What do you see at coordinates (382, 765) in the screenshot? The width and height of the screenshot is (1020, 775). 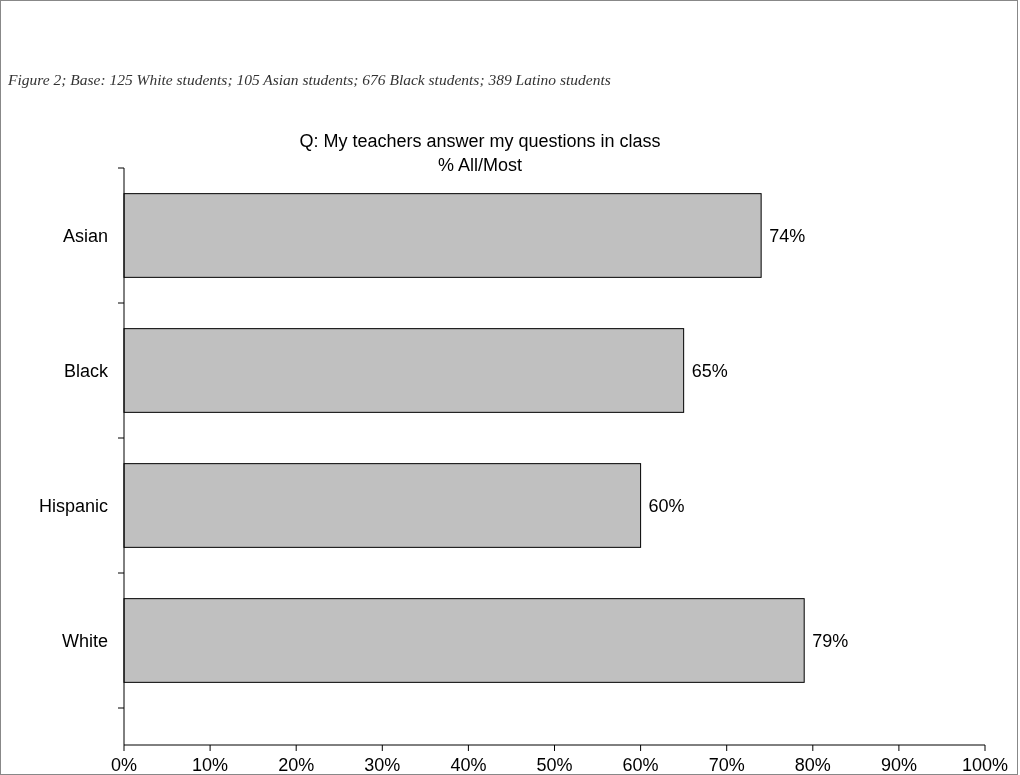 I see `x-tick-label: 30%` at bounding box center [382, 765].